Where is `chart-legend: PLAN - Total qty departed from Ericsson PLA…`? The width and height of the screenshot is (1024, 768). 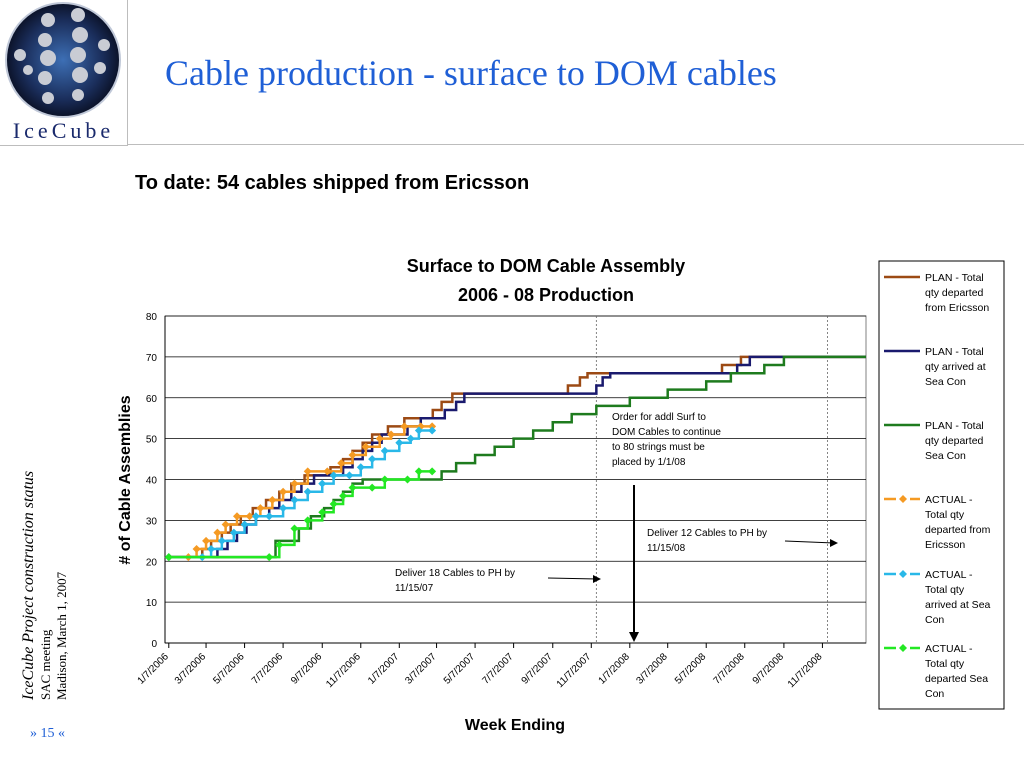
chart-legend: PLAN - Total qty departed from Ericsson PLA… is located at coordinates (941, 485).